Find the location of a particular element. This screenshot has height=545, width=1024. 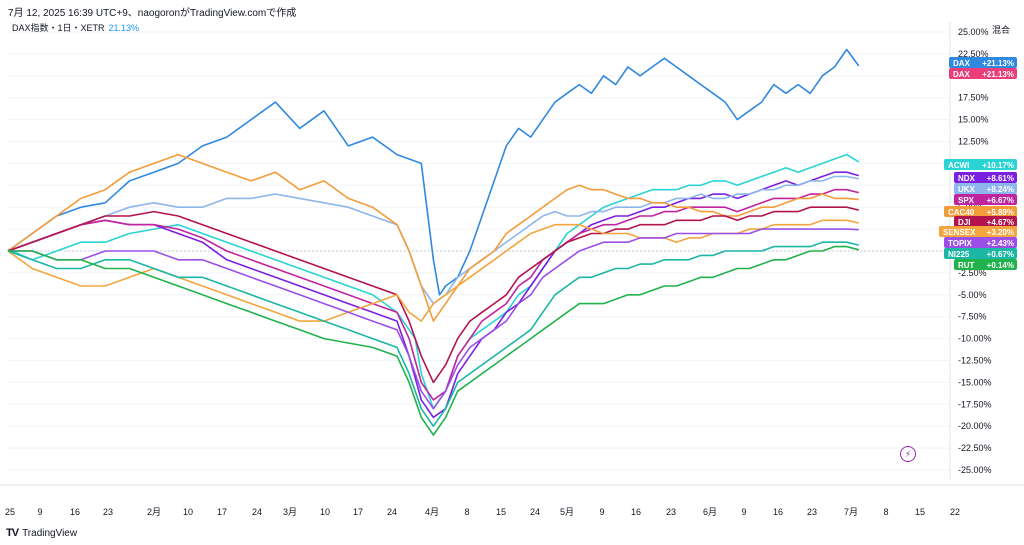

badge-name: CAC40 is located at coordinates (961, 212).